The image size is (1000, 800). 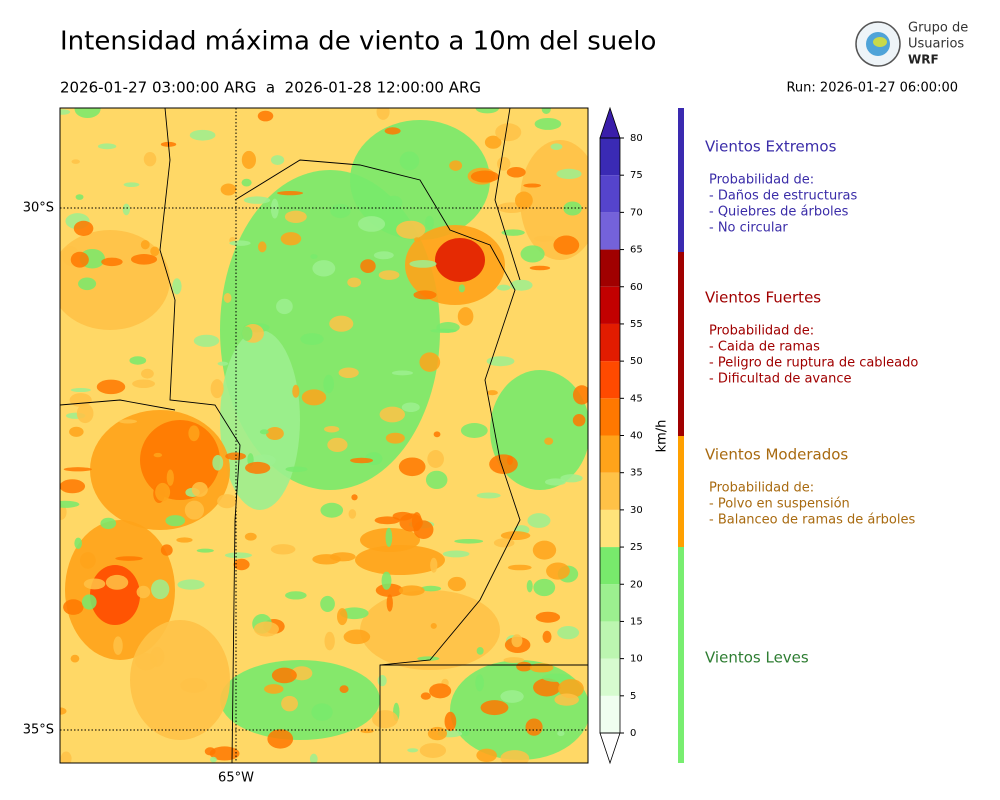 What do you see at coordinates (636, 175) in the screenshot?
I see `colorbar-tick-label: 75` at bounding box center [636, 175].